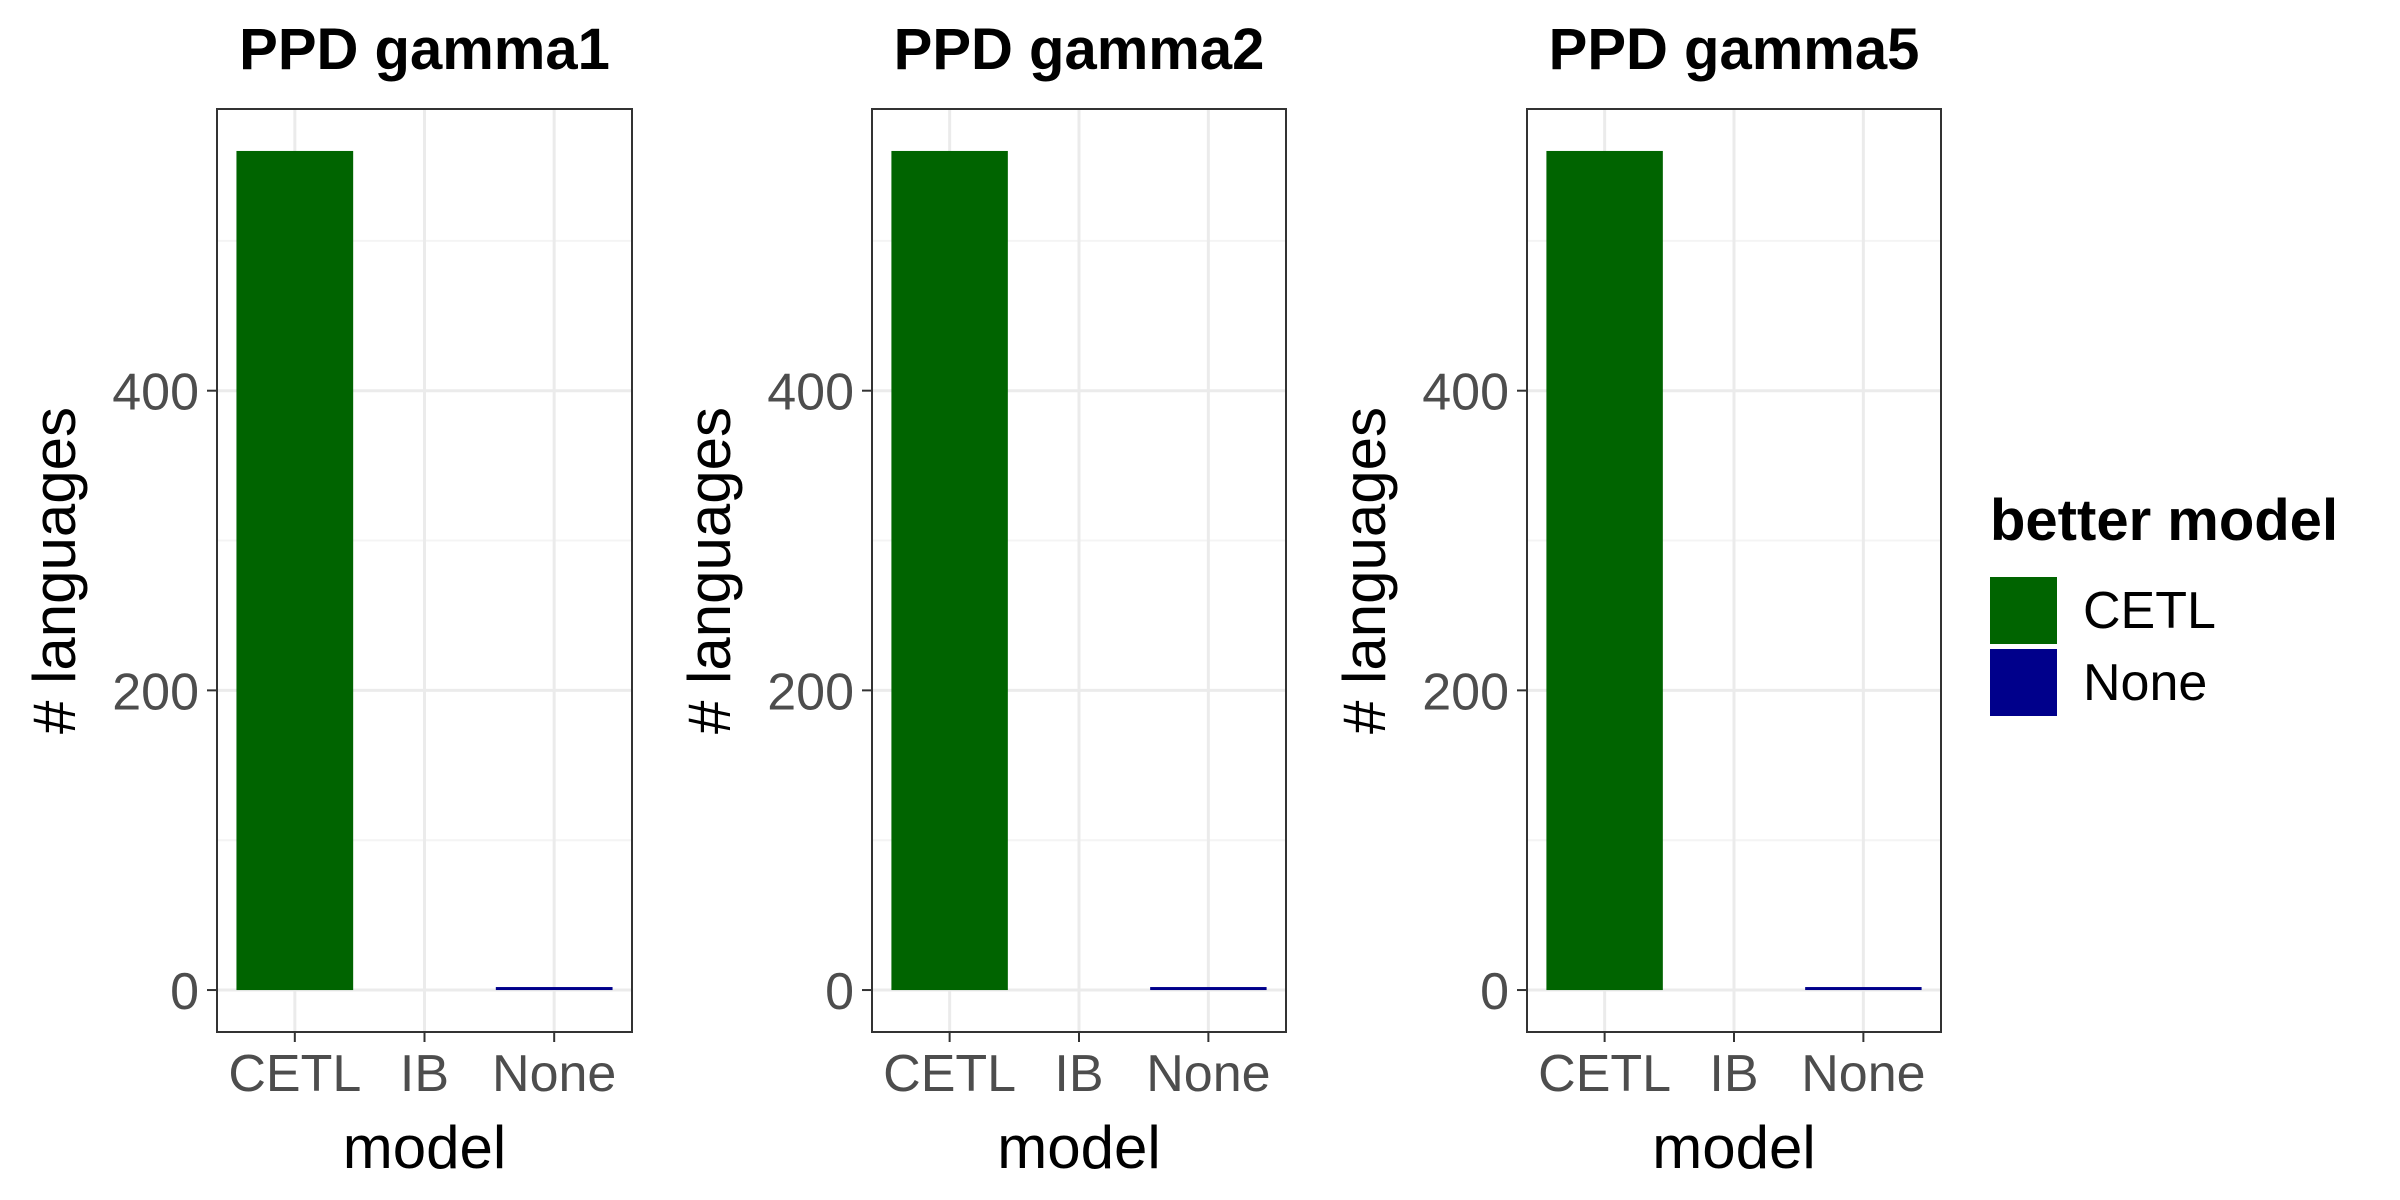 The width and height of the screenshot is (2400, 1200). Describe the element at coordinates (2149, 611) in the screenshot. I see `legend-label-cetl: CETL` at that location.